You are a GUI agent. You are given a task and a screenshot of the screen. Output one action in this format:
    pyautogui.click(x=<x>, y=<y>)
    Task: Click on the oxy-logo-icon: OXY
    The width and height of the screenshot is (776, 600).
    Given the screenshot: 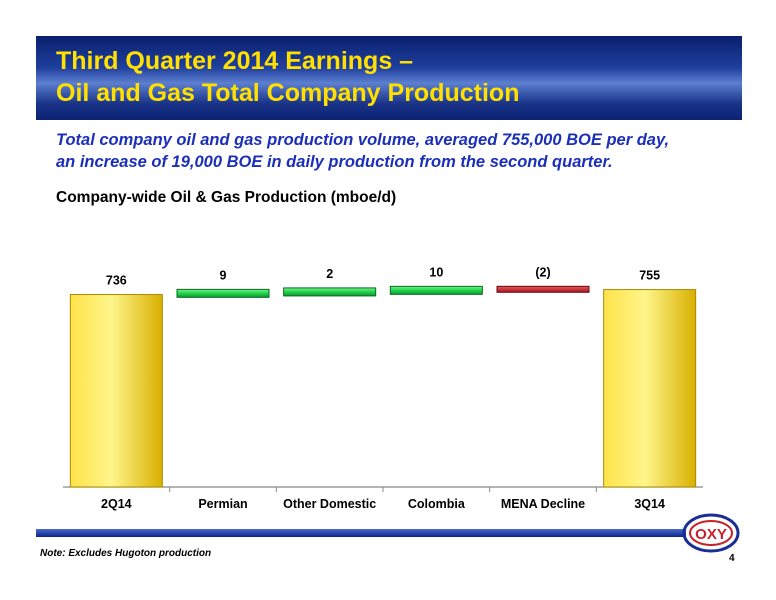 What is the action you would take?
    pyautogui.click(x=711, y=533)
    